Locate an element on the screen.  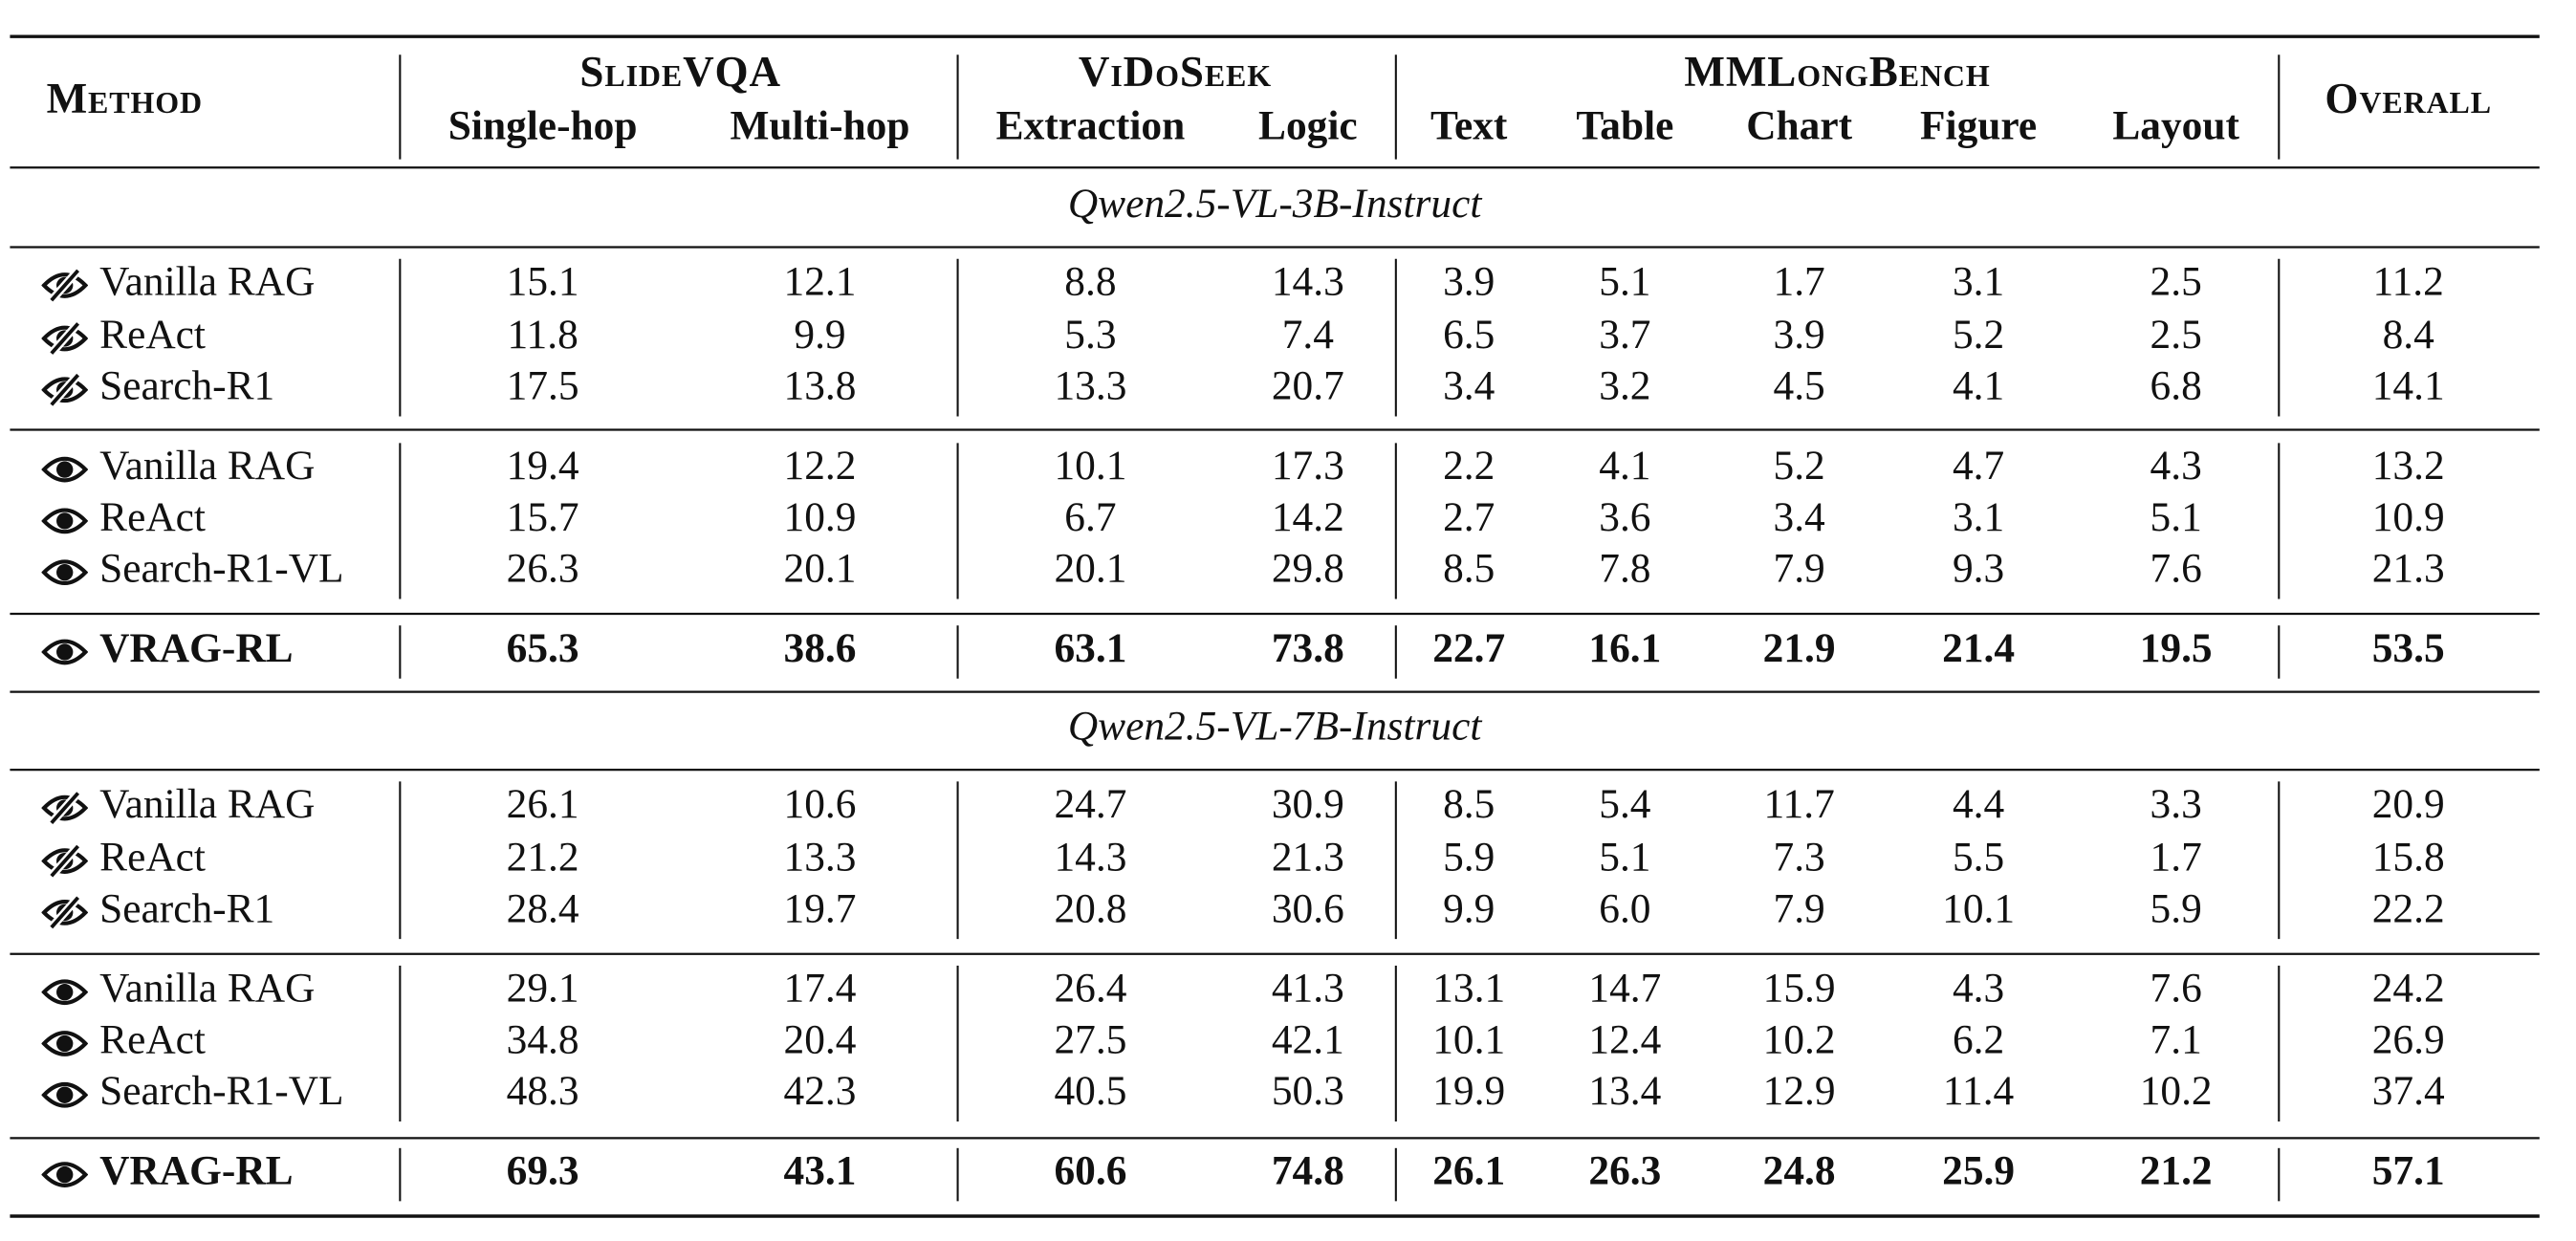
cell-value: 14.1 is located at coordinates (2408, 386).